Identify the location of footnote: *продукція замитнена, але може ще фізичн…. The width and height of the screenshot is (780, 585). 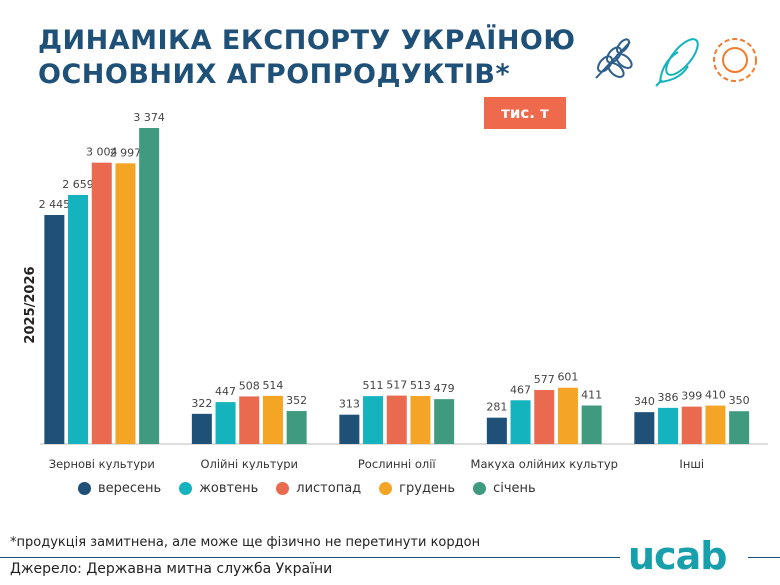
(245, 542).